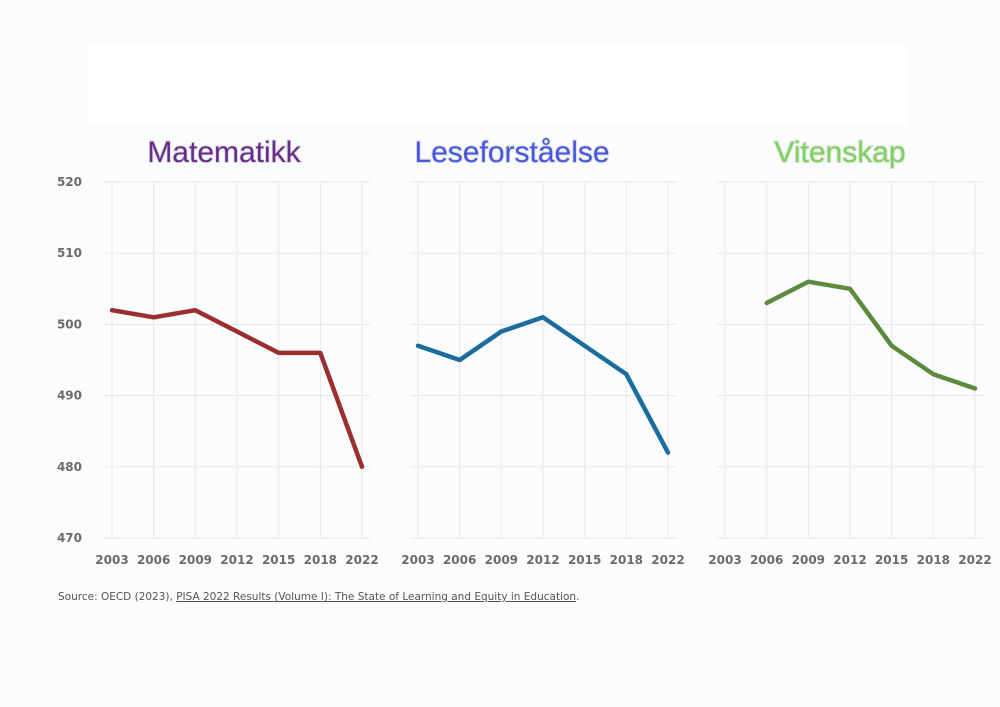 The width and height of the screenshot is (1000, 707). Describe the element at coordinates (578, 597) in the screenshot. I see `source-suffix: .` at that location.